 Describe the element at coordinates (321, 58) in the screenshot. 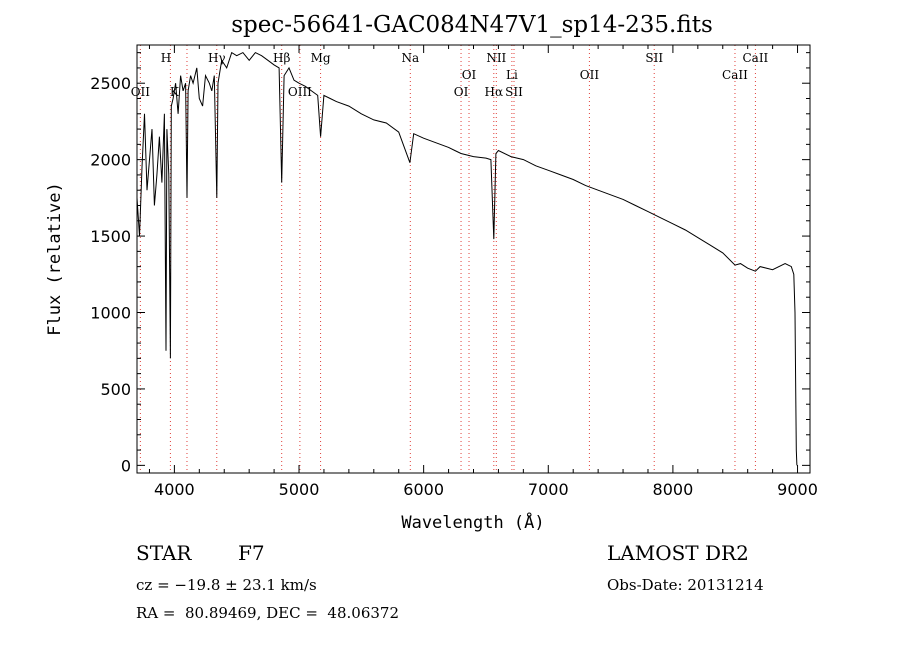

I see `line-label: Mg` at that location.